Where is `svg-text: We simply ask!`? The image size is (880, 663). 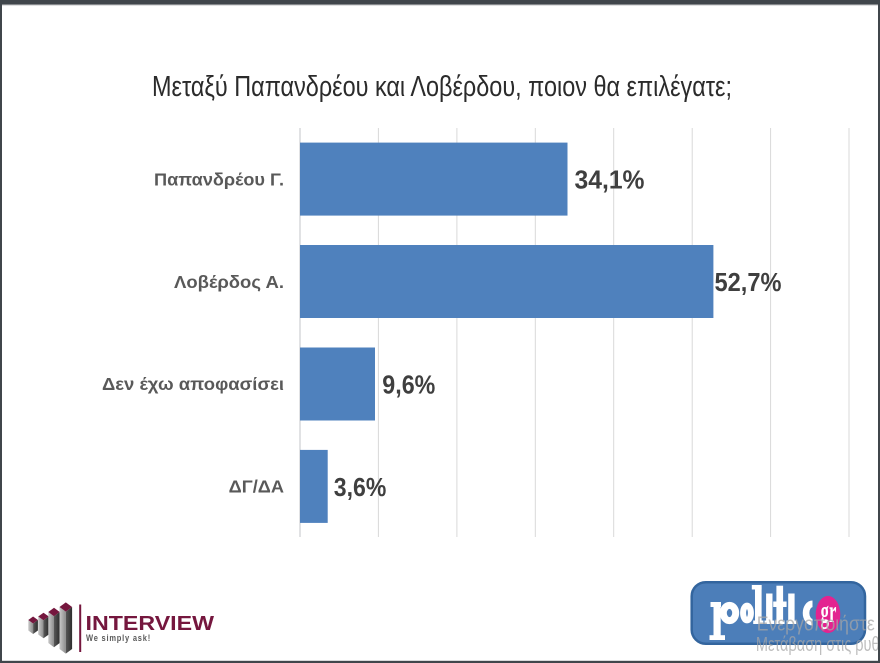 svg-text: We simply ask! is located at coordinates (118, 638).